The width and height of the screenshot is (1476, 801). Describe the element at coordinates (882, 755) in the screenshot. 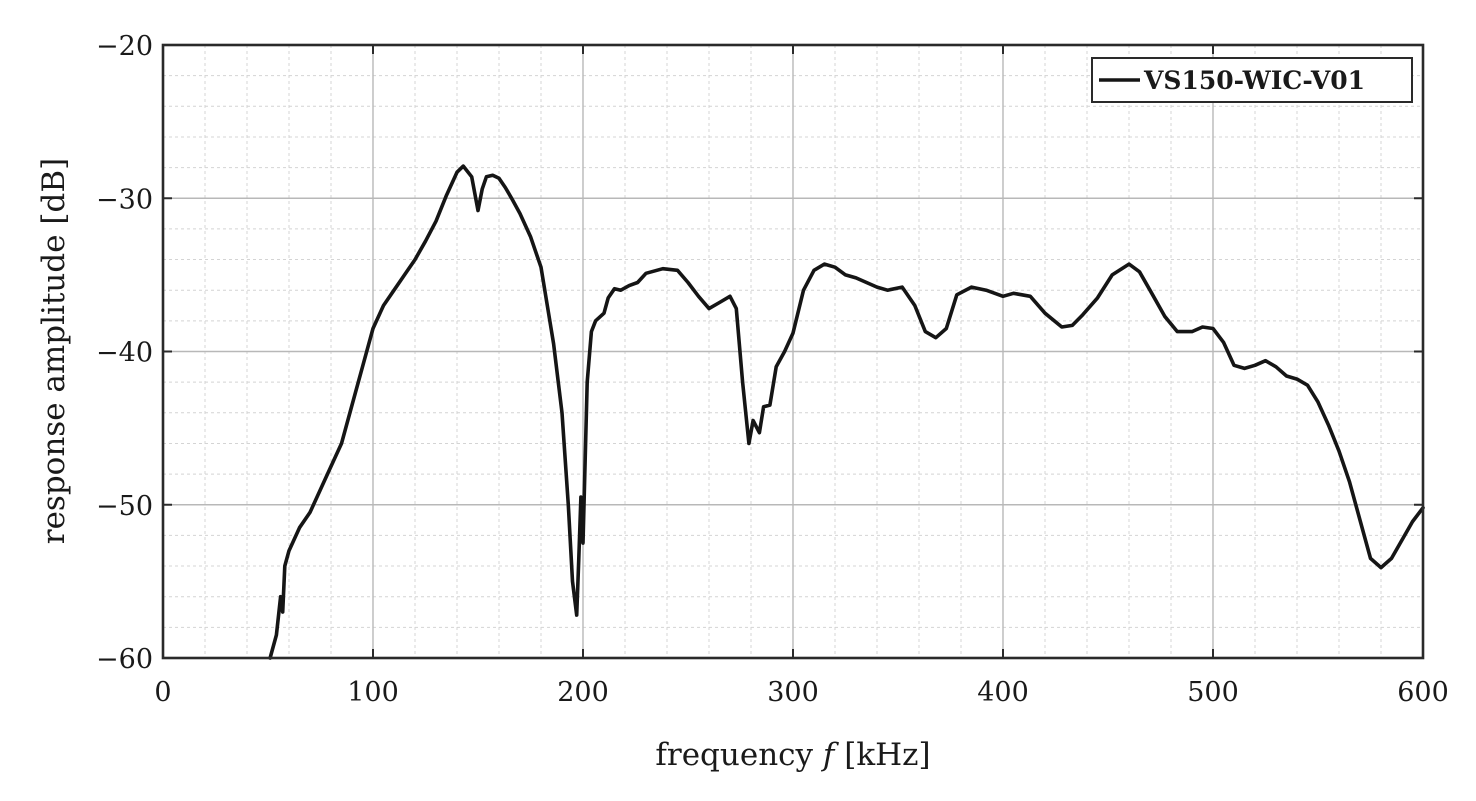

I see `x-axis-title-unit: [kHz]` at that location.